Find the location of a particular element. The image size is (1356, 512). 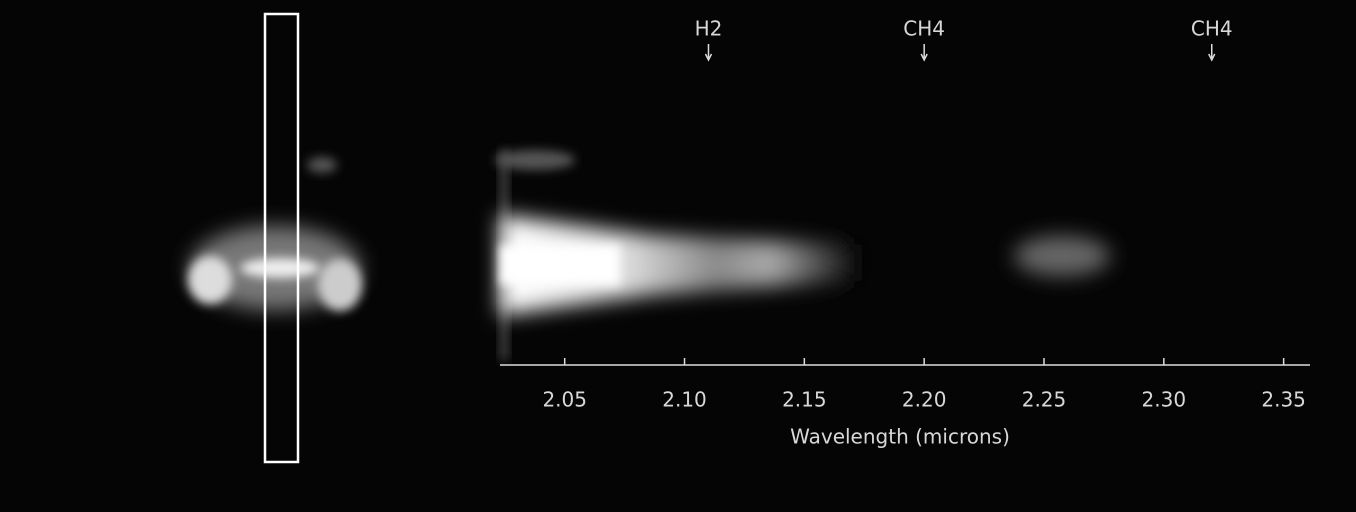

x-tick-label: 2.15 is located at coordinates (804, 400).